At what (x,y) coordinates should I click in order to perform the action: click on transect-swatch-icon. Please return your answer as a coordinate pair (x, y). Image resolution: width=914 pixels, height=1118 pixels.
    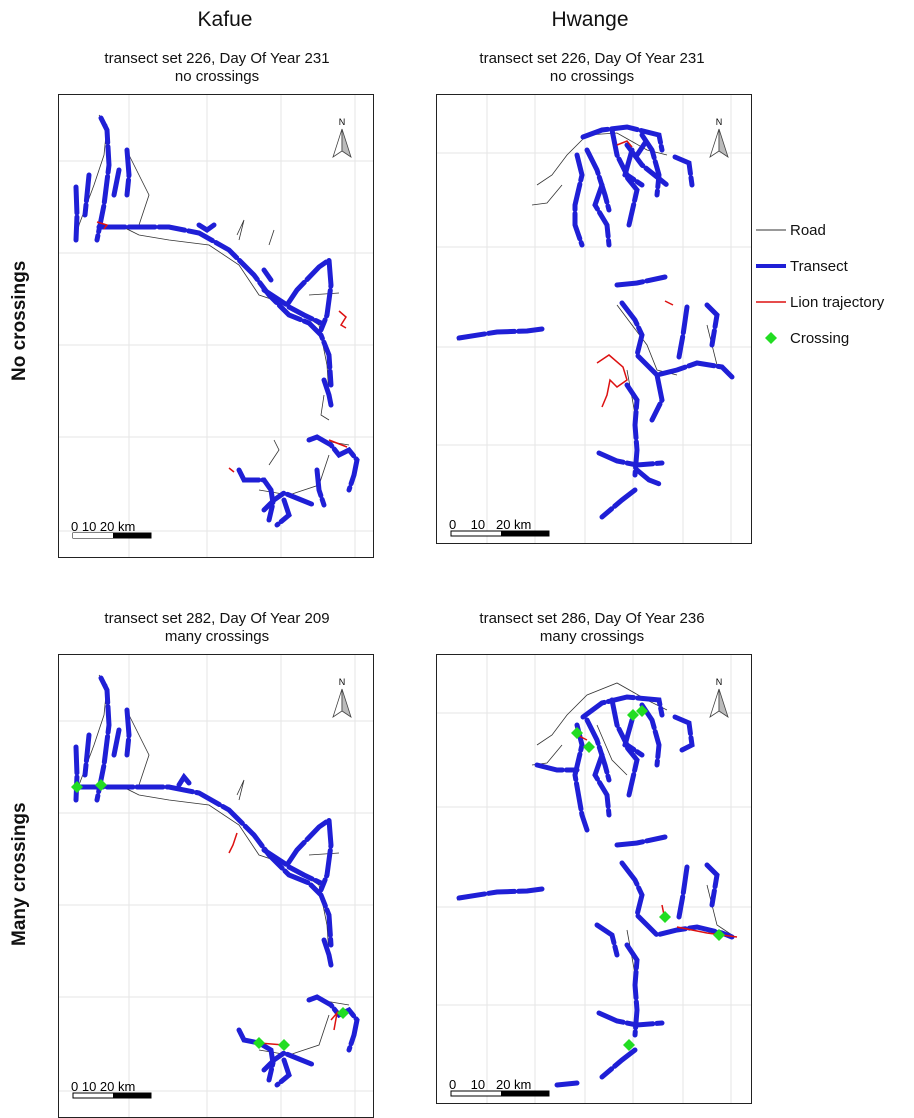
    Looking at the image, I should click on (771, 266).